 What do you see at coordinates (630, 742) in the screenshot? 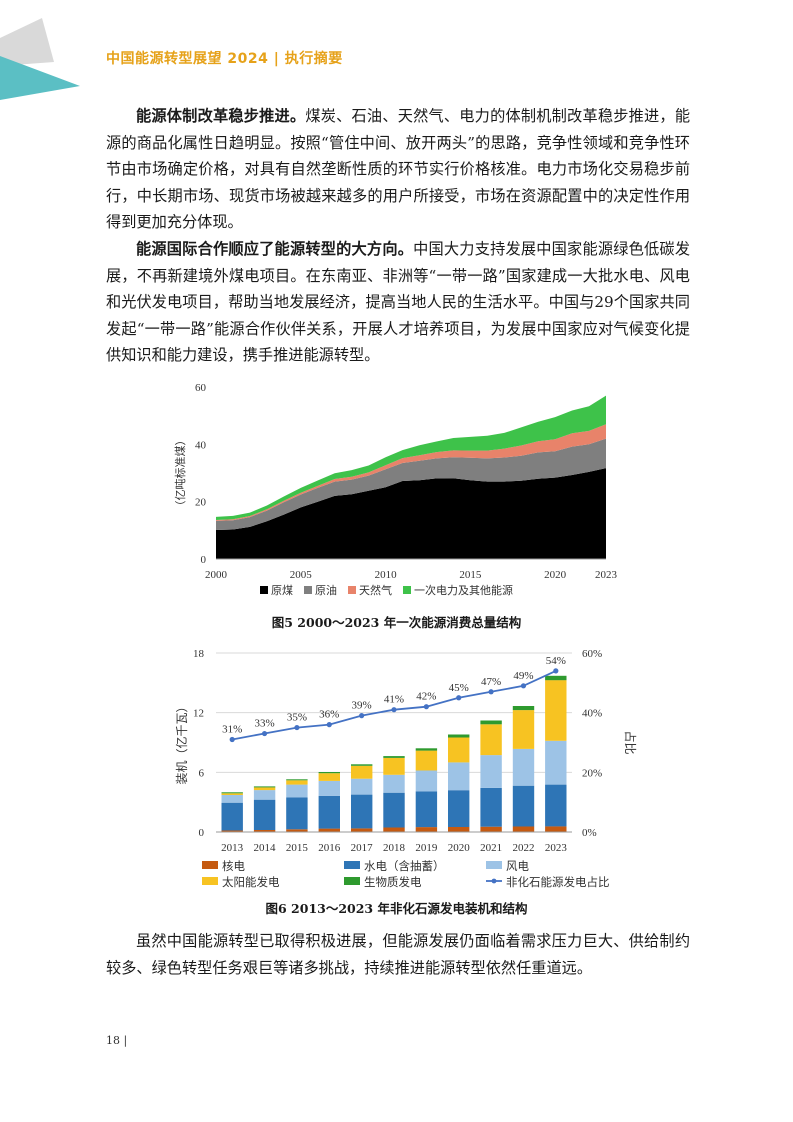
I see `y-right-axis-label: 占比` at bounding box center [630, 742].